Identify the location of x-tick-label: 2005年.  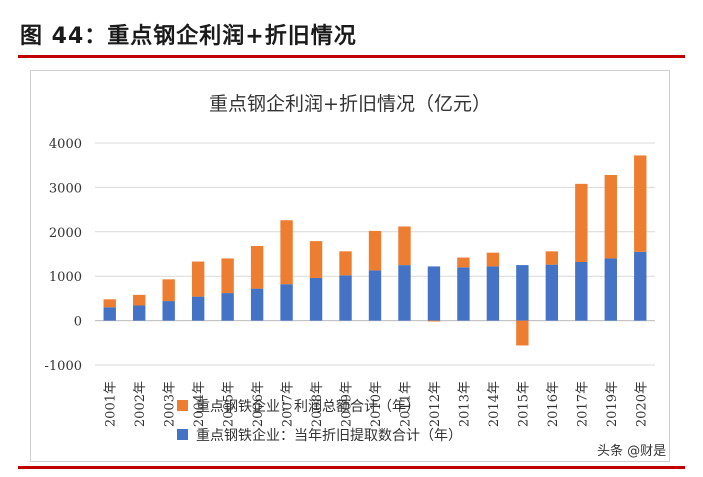
(229, 404).